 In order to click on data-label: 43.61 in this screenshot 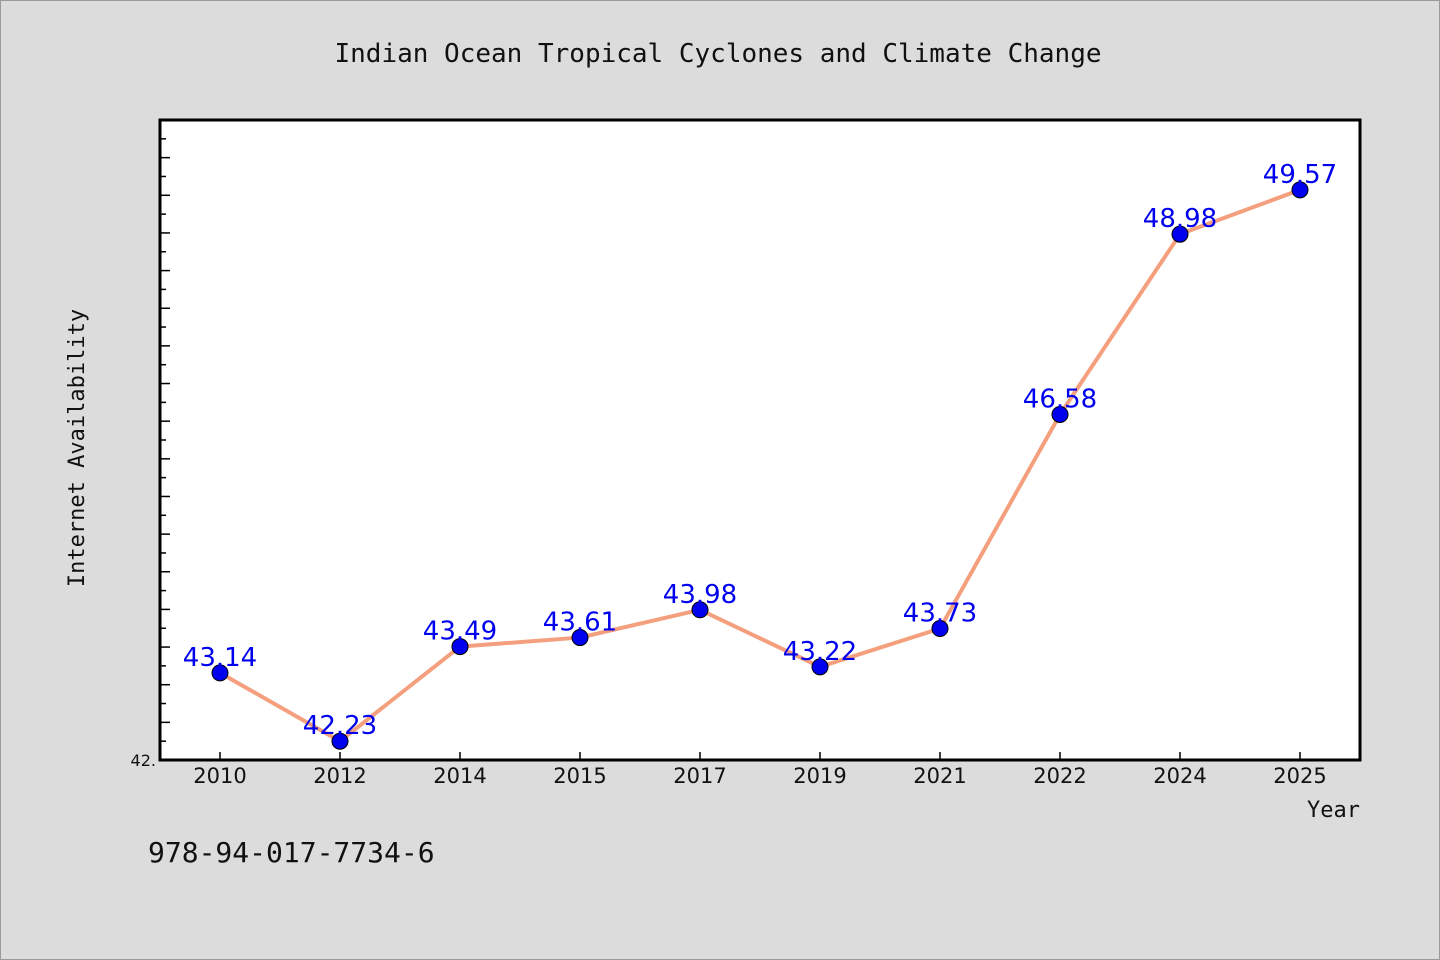, I will do `click(580, 623)`.